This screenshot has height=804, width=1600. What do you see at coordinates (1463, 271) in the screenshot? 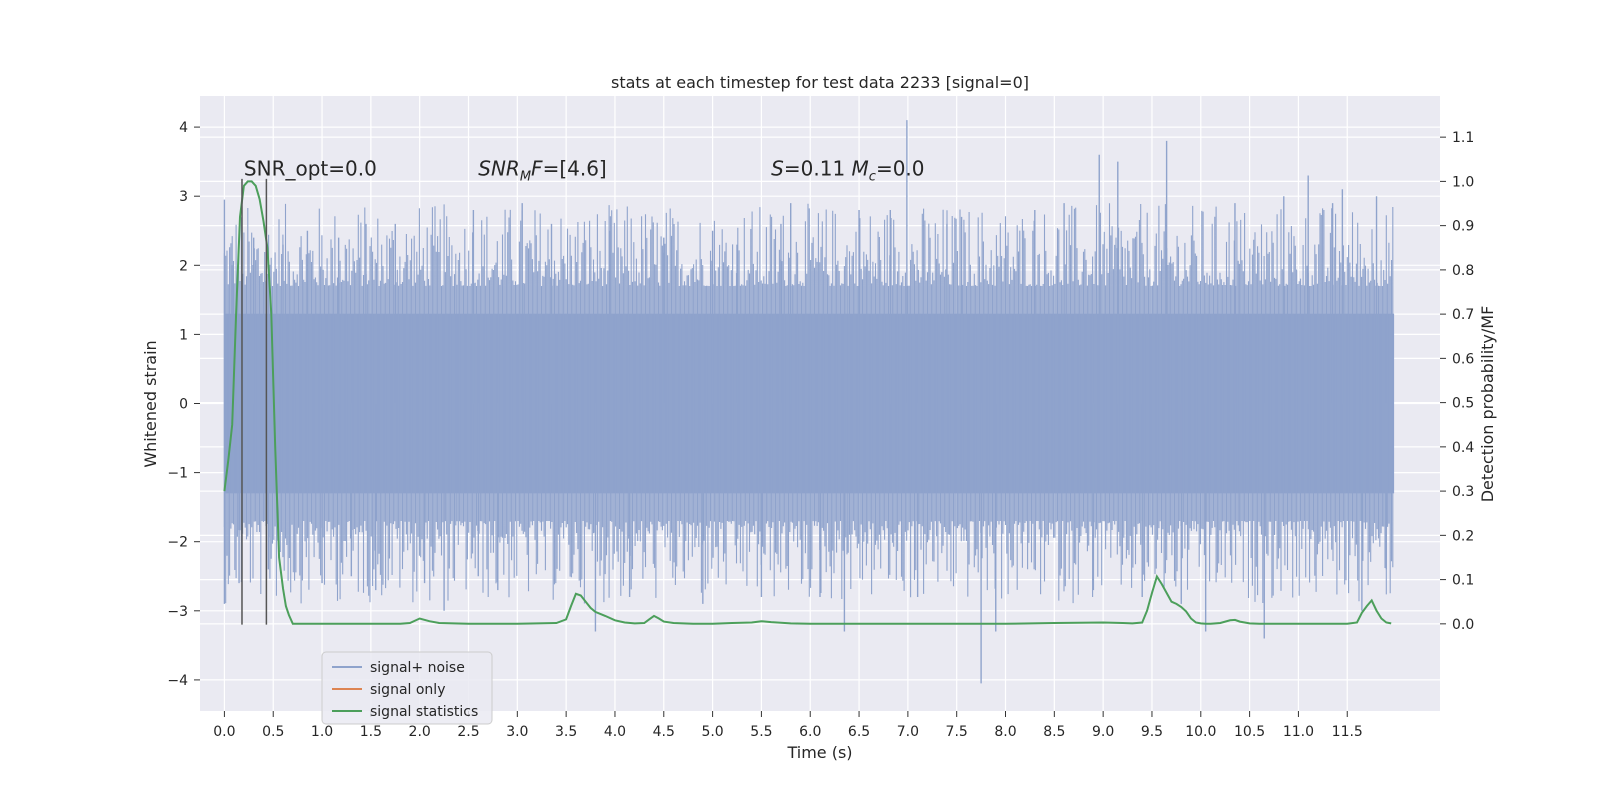
I see `y-right-tick-label: 0.8` at bounding box center [1463, 271].